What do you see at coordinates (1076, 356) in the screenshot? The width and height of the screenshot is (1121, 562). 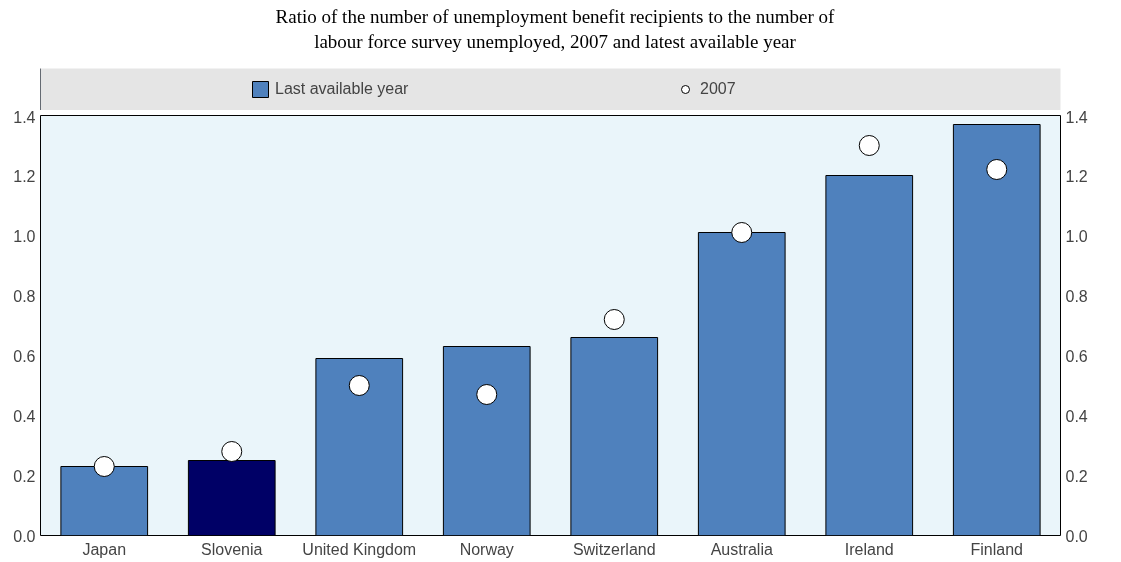 I see `y2-tick-label: 0.6` at bounding box center [1076, 356].